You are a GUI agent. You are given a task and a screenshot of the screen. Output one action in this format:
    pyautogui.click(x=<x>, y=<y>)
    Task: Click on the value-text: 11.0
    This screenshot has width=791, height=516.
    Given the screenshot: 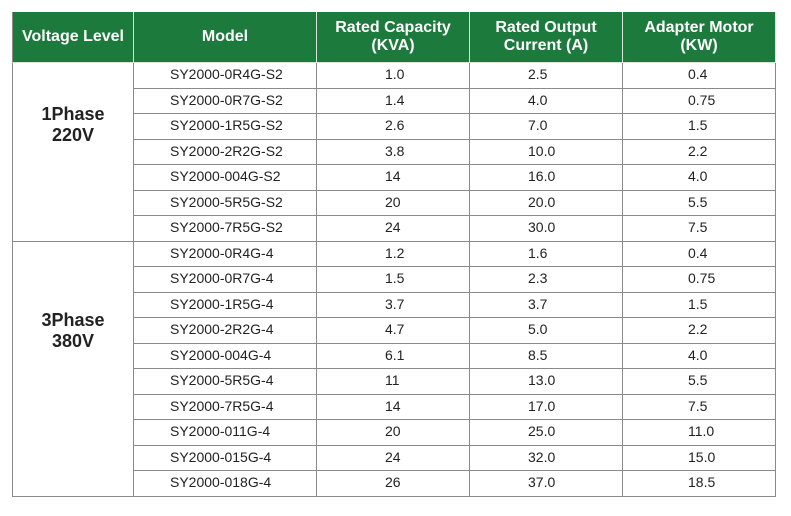 What is the action you would take?
    pyautogui.click(x=701, y=431)
    